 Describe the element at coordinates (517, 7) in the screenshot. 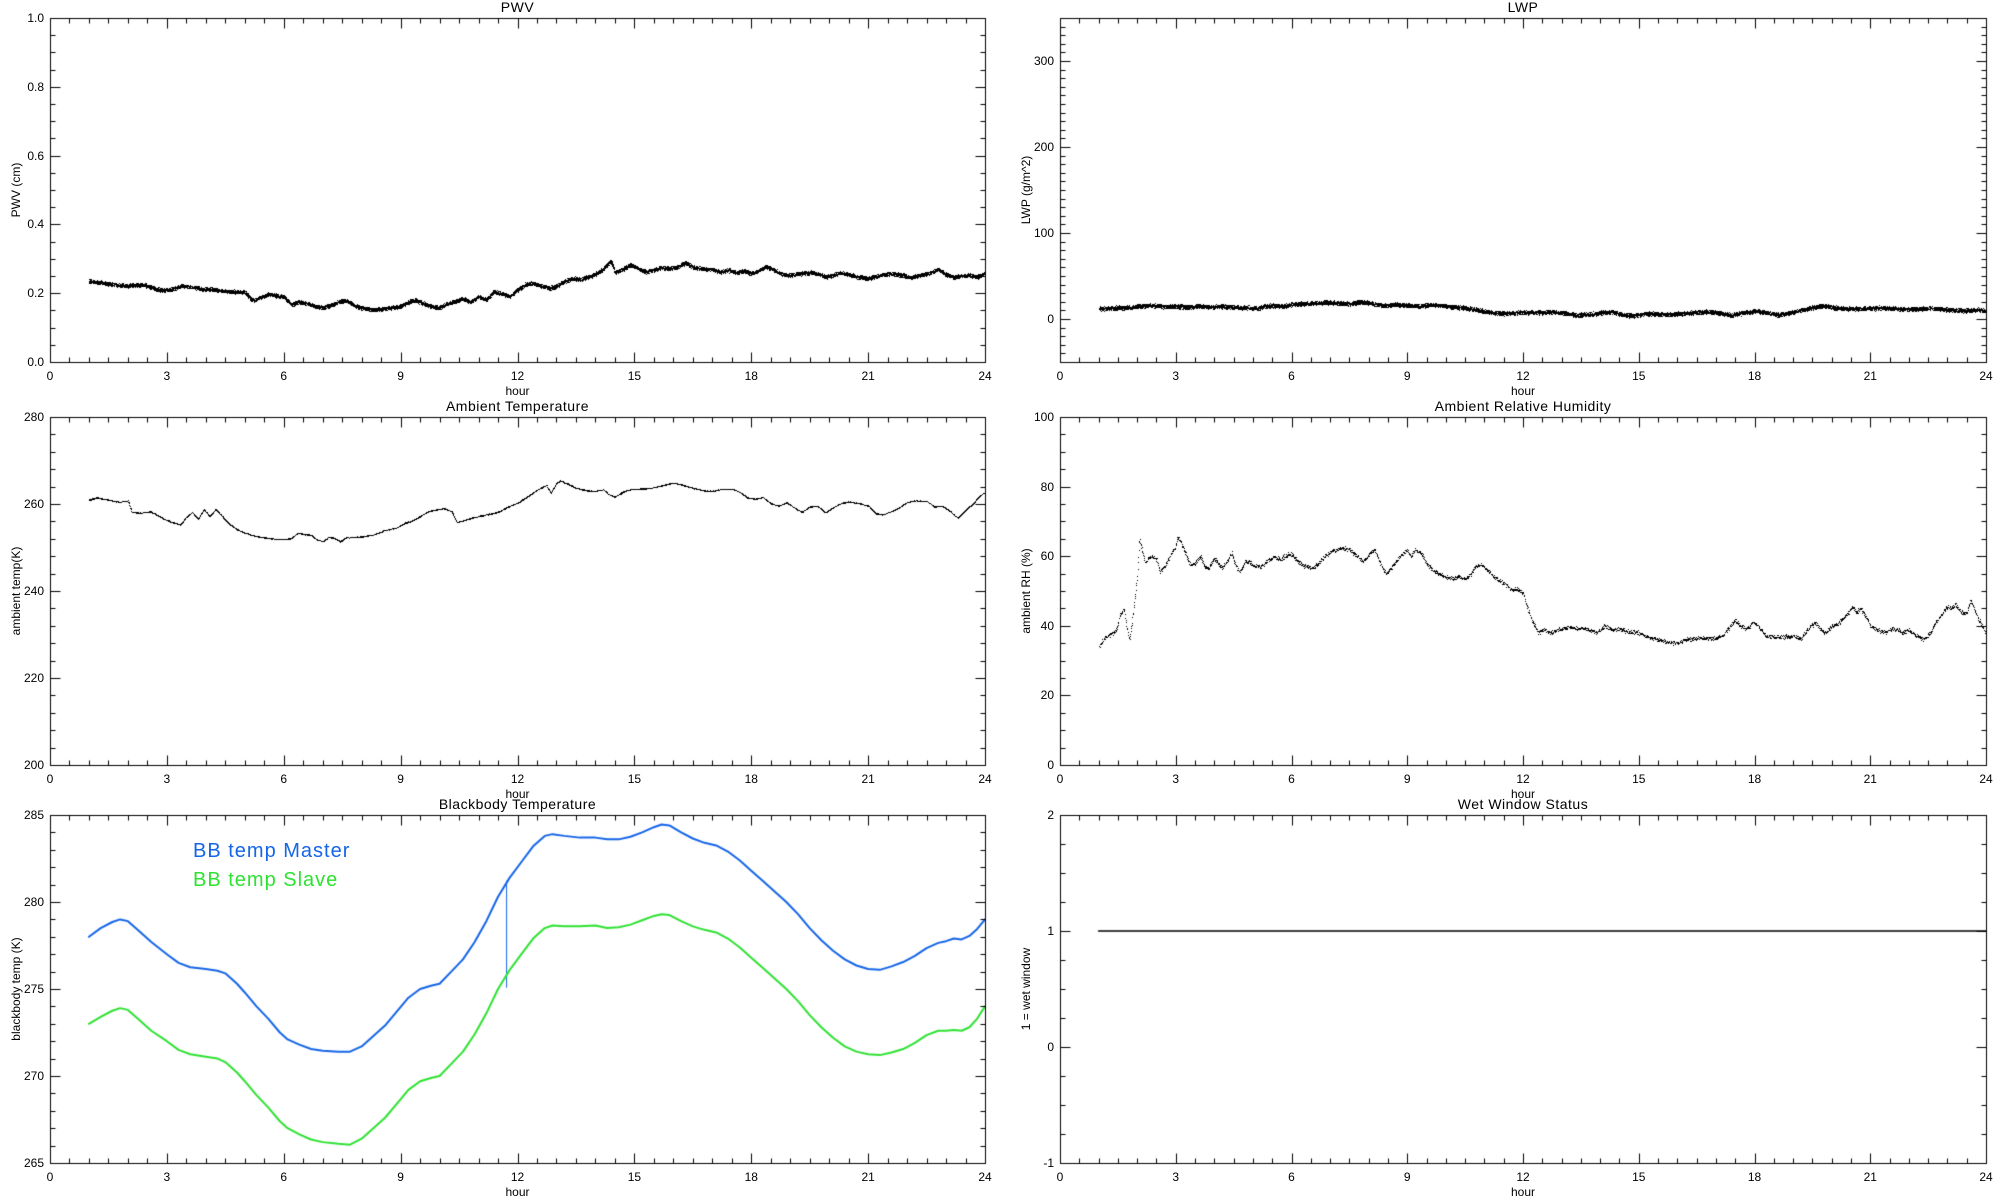

I see `panel-title: PWV` at that location.